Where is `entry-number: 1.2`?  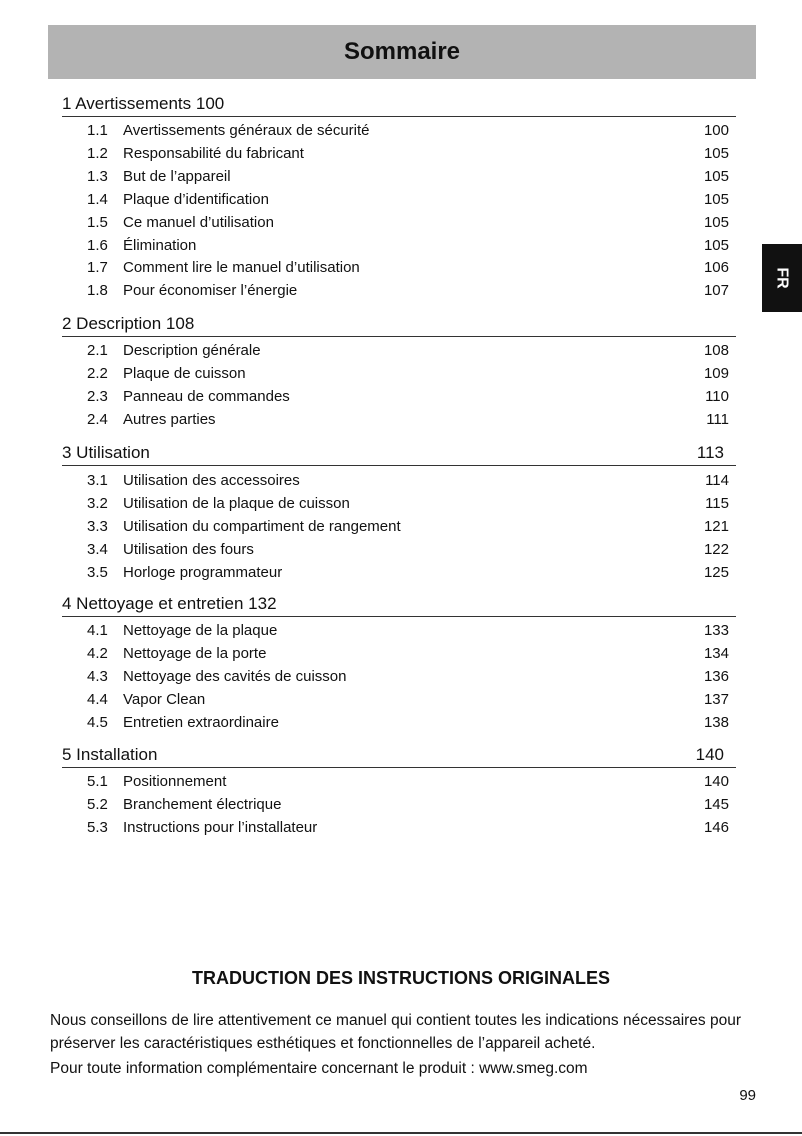 entry-number: 1.2 is located at coordinates (97, 153).